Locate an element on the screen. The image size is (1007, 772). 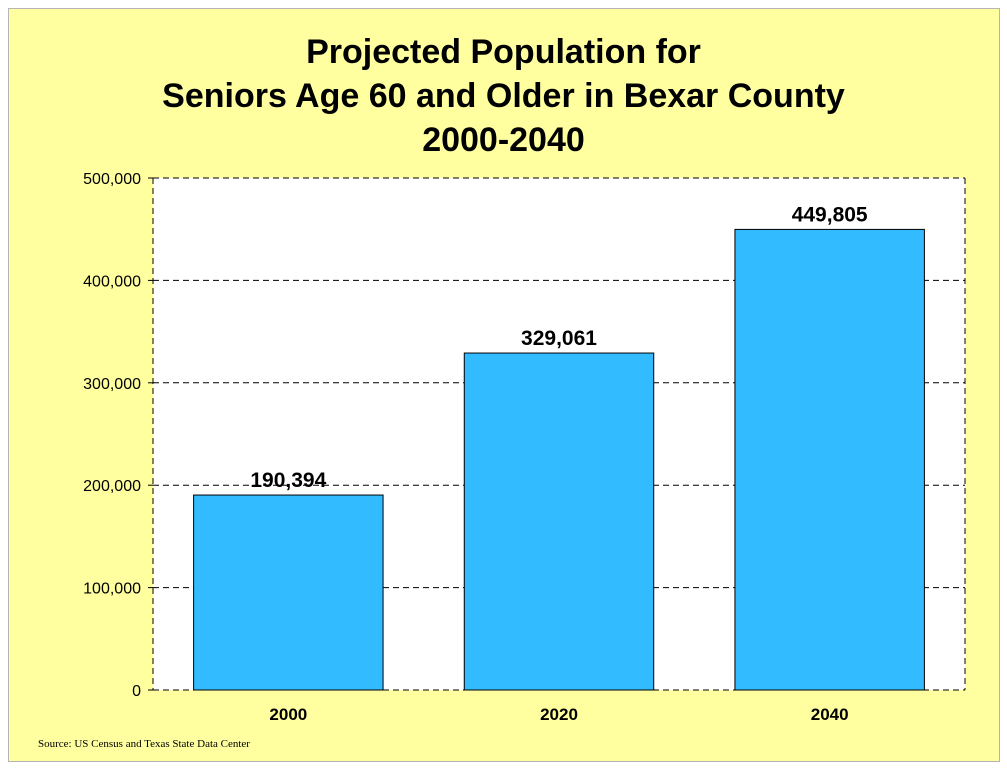
y-tick-label: 400,000 is located at coordinates (112, 281).